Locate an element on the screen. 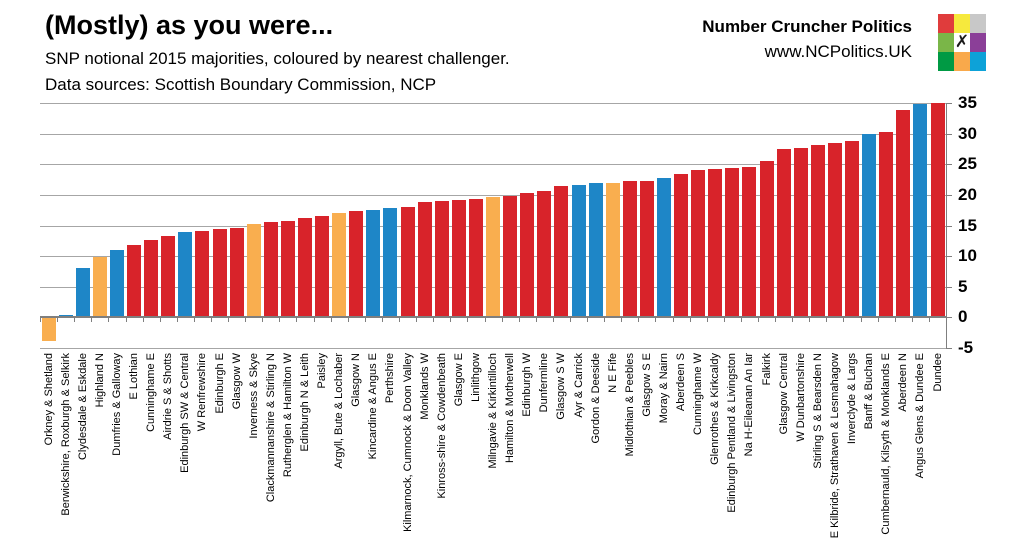 The width and height of the screenshot is (1024, 558). x-axis-category-label: Berwickshire, Roxburgh & Selkirk is located at coordinates (65, 434).